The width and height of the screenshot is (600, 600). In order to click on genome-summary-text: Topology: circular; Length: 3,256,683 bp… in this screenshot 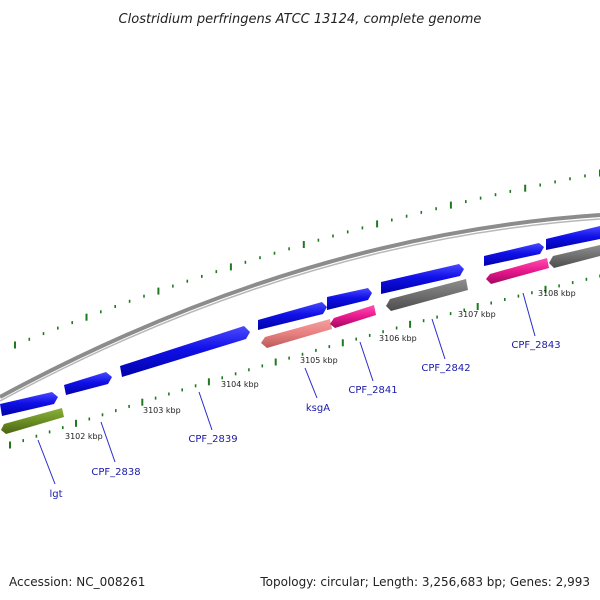, I will do `click(425, 582)`.